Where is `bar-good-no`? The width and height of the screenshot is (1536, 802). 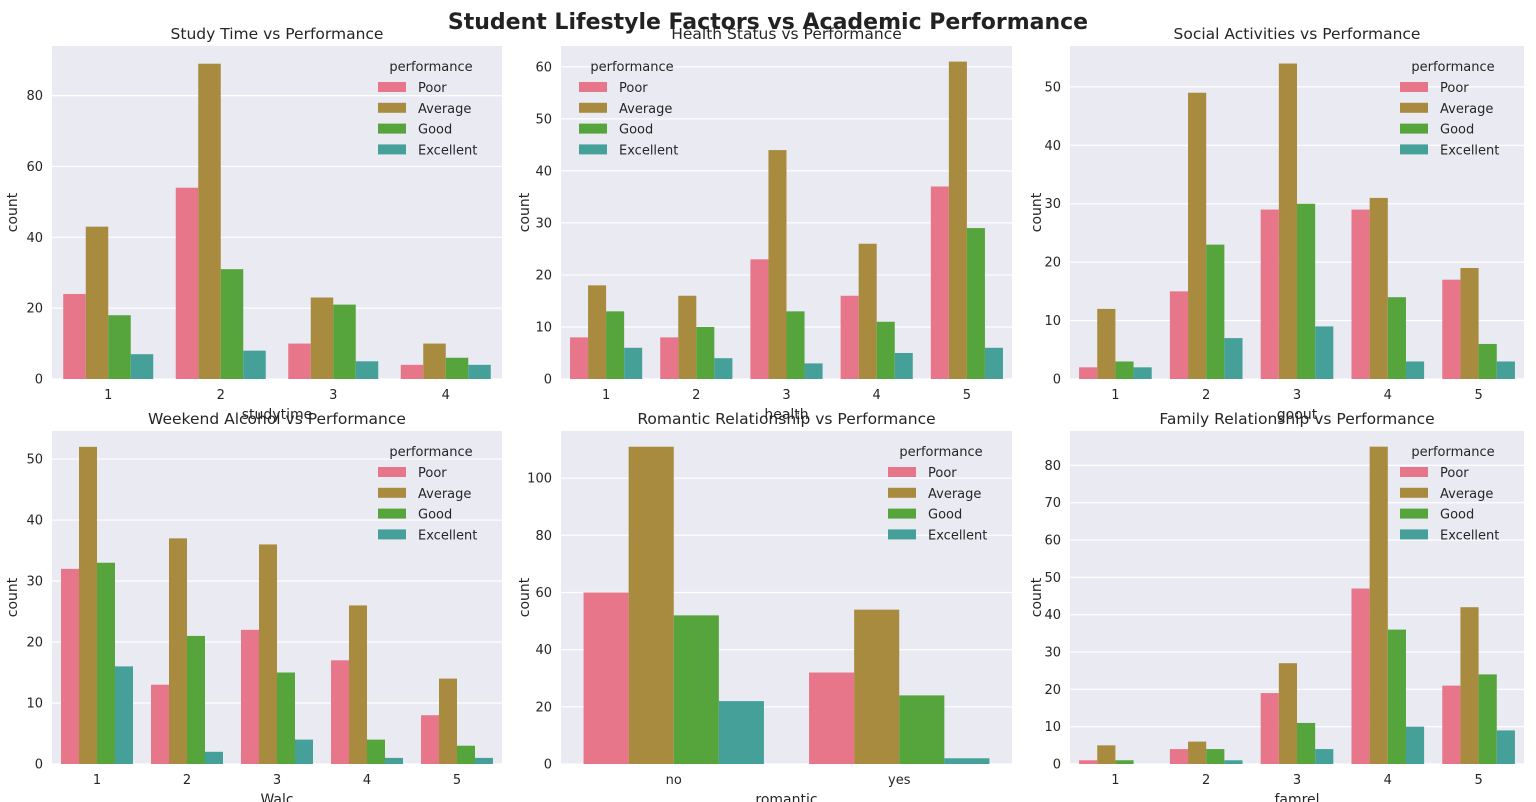
bar-good-no is located at coordinates (696, 689).